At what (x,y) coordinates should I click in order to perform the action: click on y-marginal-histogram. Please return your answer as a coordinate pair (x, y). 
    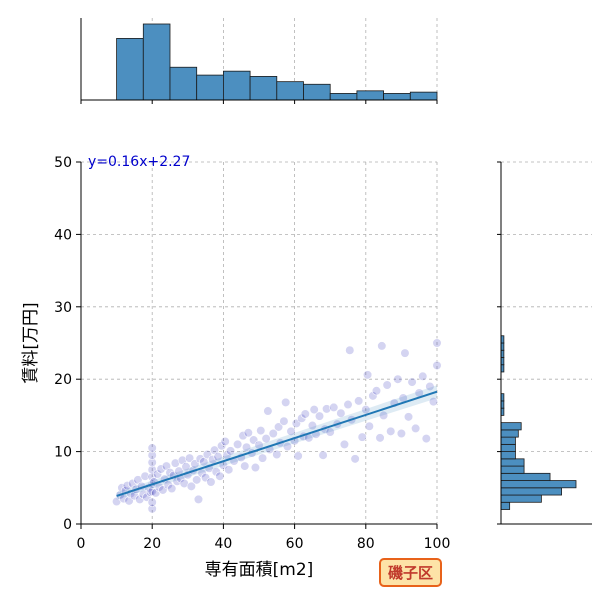
    Looking at the image, I should click on (544, 343).